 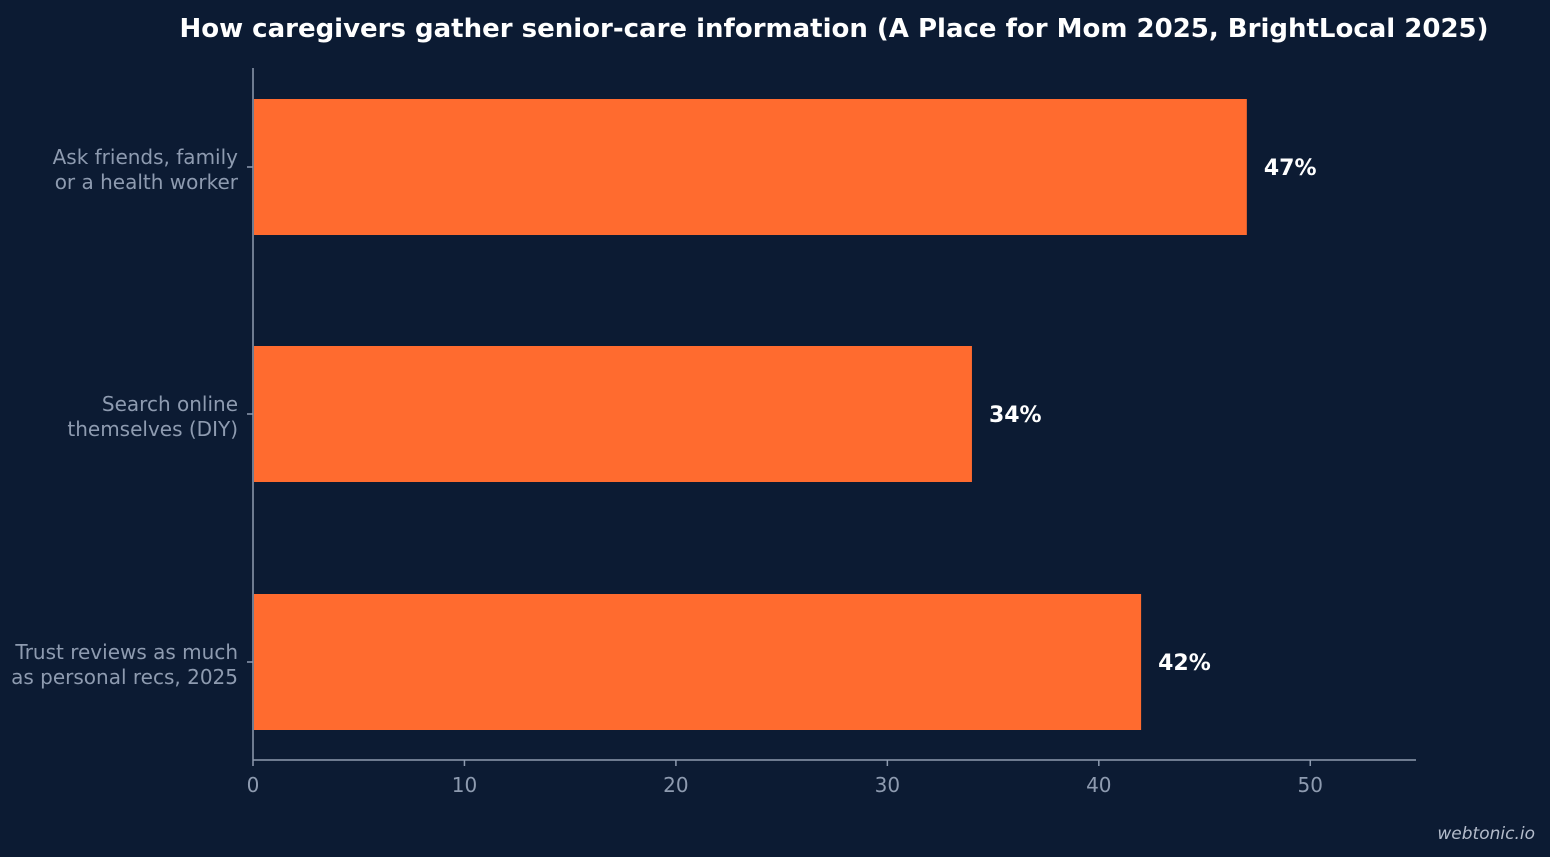 What do you see at coordinates (1098, 785) in the screenshot?
I see `x-tick-label: 40` at bounding box center [1098, 785].